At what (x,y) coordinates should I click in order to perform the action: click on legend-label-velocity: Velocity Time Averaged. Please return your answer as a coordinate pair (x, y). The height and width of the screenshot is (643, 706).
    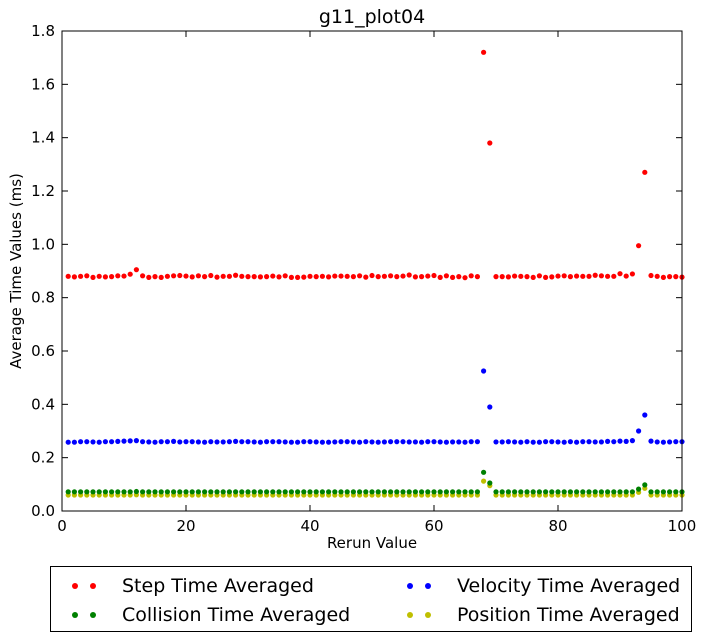
    Looking at the image, I should click on (569, 586).